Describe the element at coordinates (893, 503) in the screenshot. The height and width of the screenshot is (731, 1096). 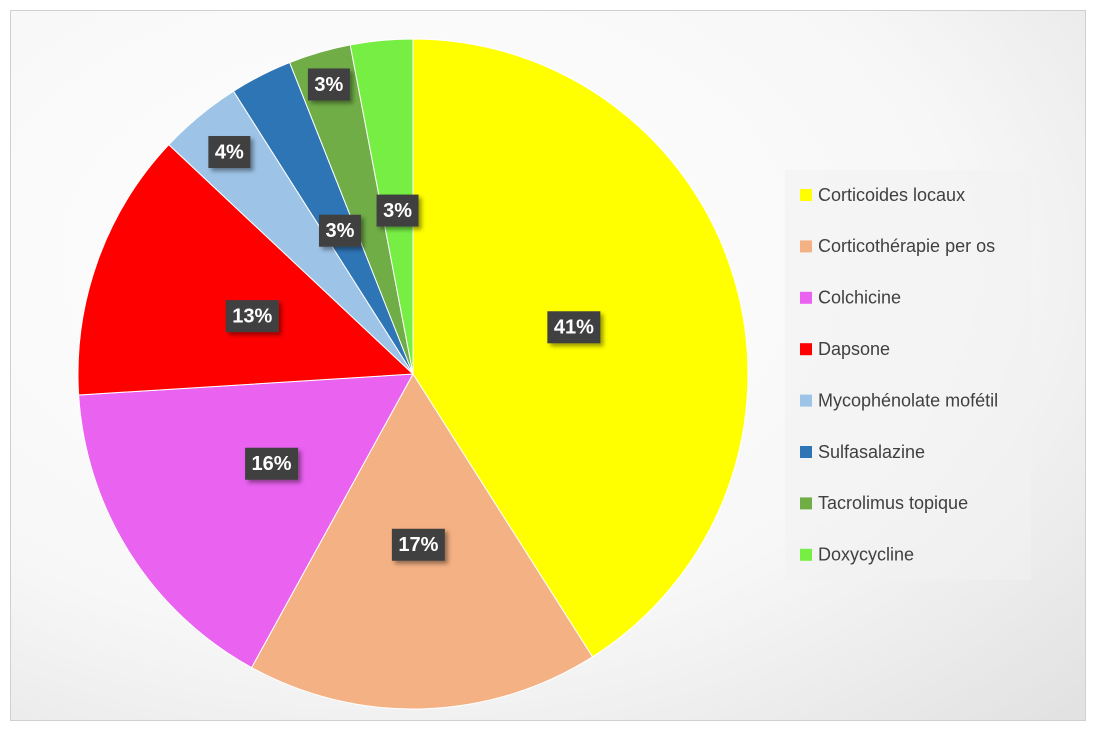
I see `legend-label: Tacrolimus topique` at that location.